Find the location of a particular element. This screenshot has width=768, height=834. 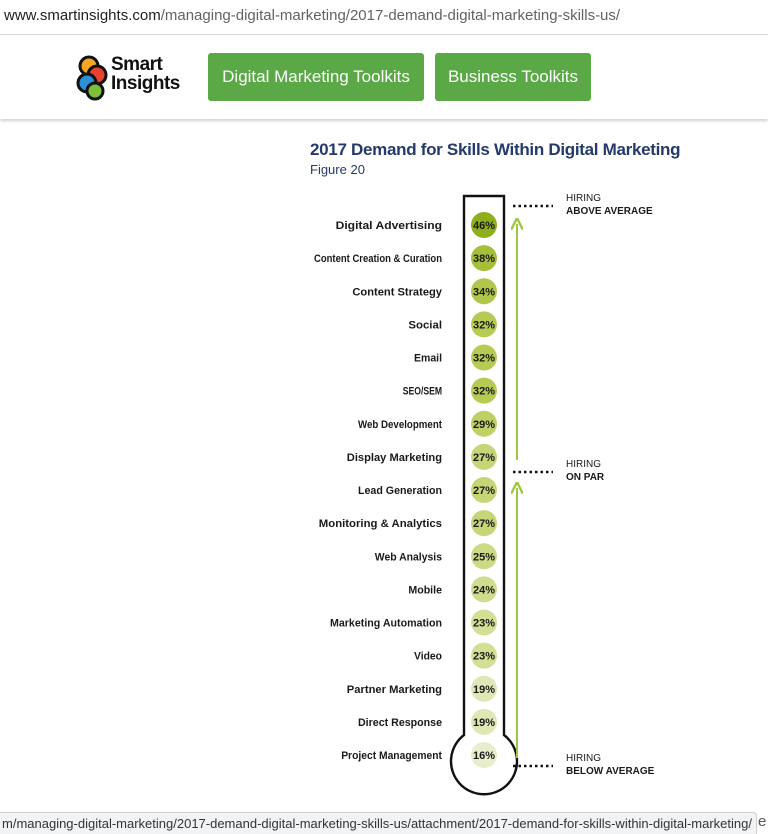

value-label: 29% is located at coordinates (484, 425).